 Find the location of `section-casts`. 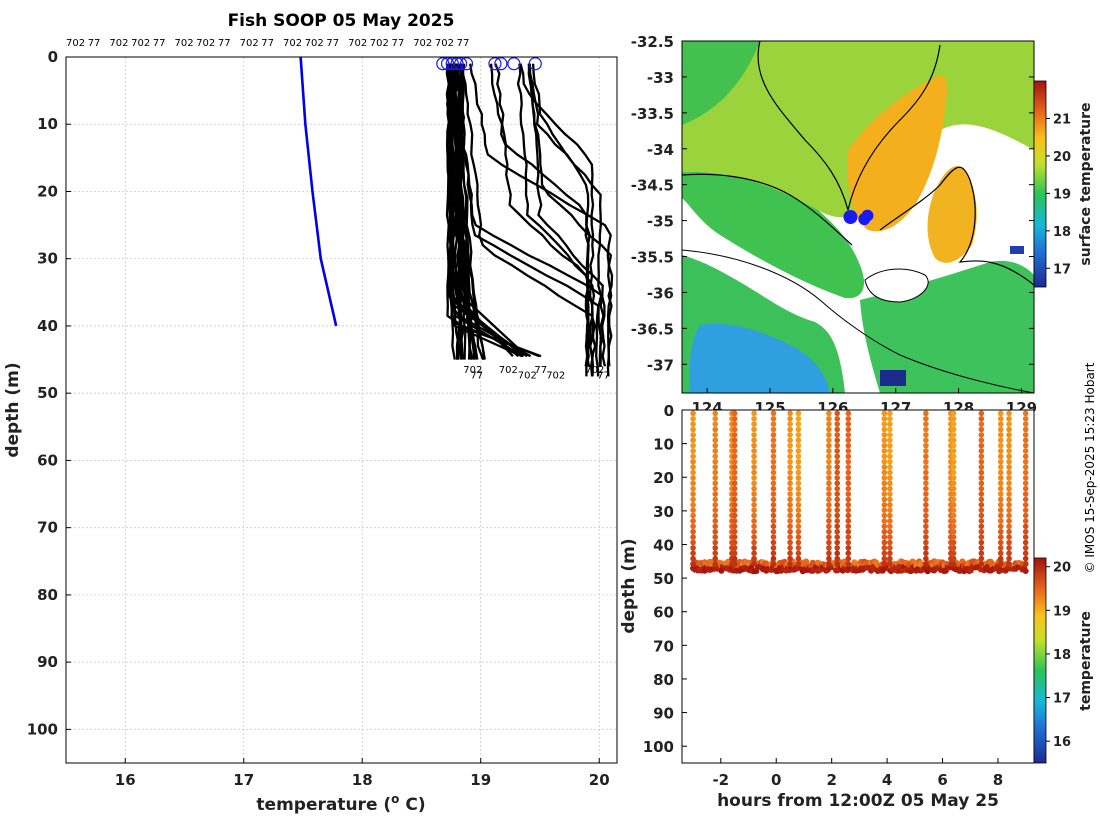

section-casts is located at coordinates (859, 492).